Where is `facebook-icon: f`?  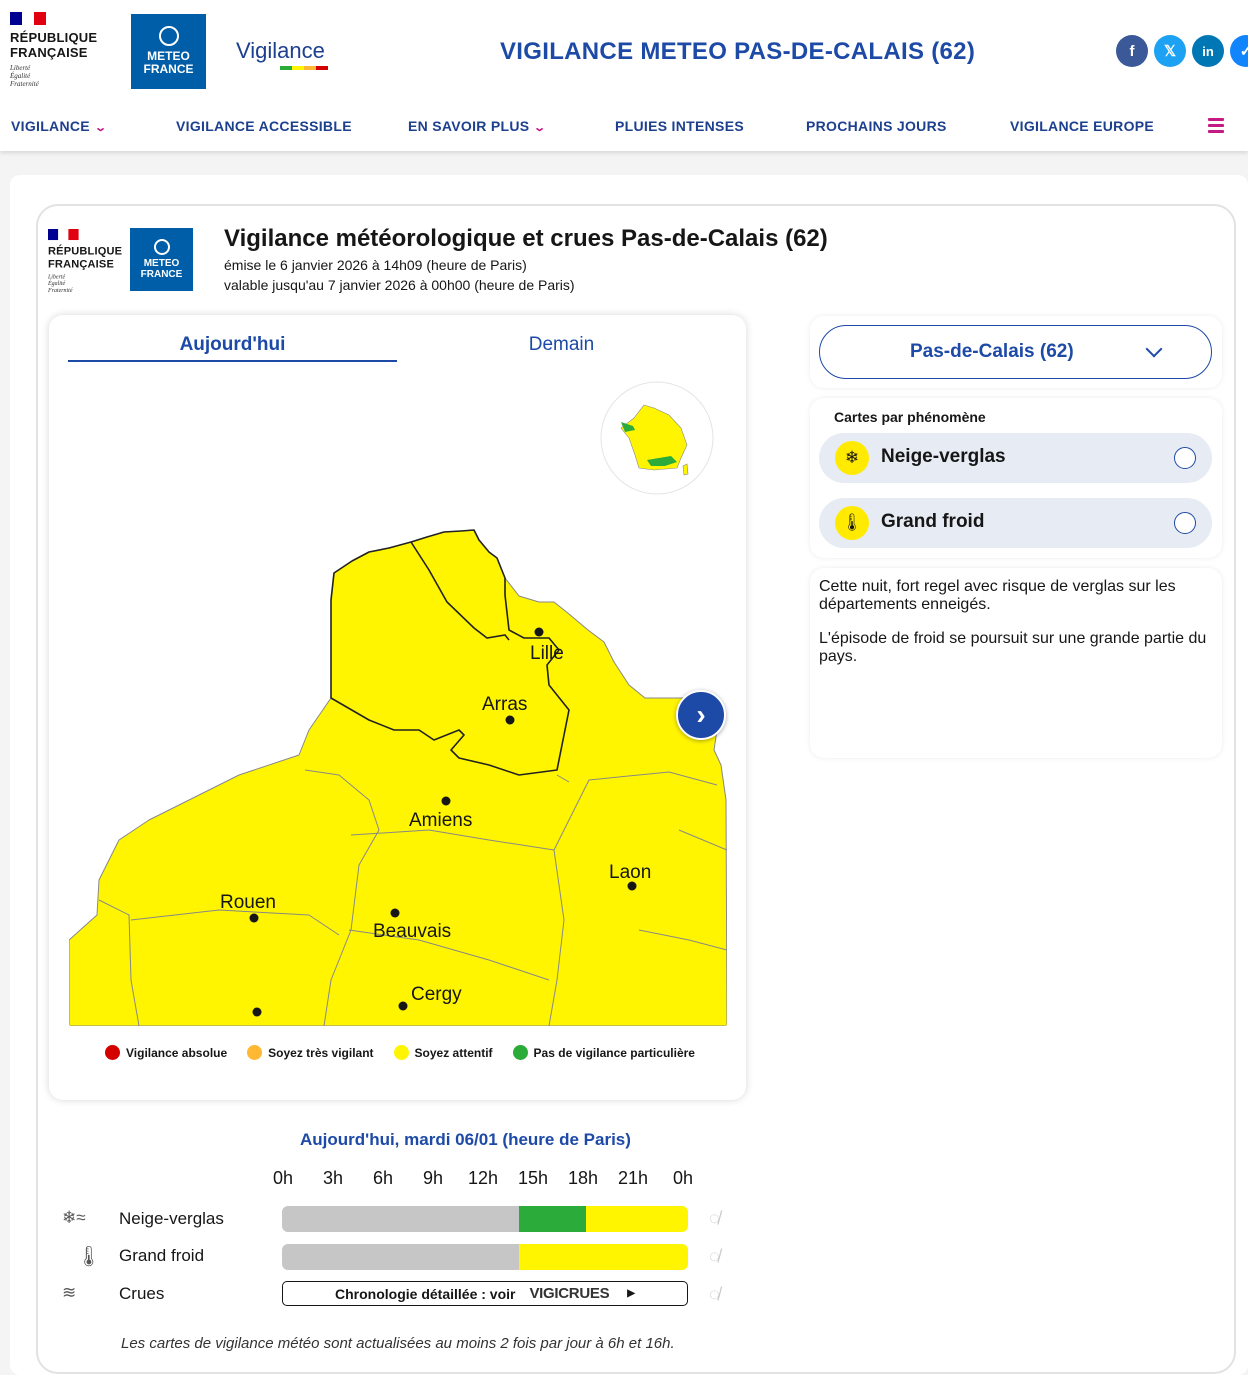 facebook-icon: f is located at coordinates (1132, 51).